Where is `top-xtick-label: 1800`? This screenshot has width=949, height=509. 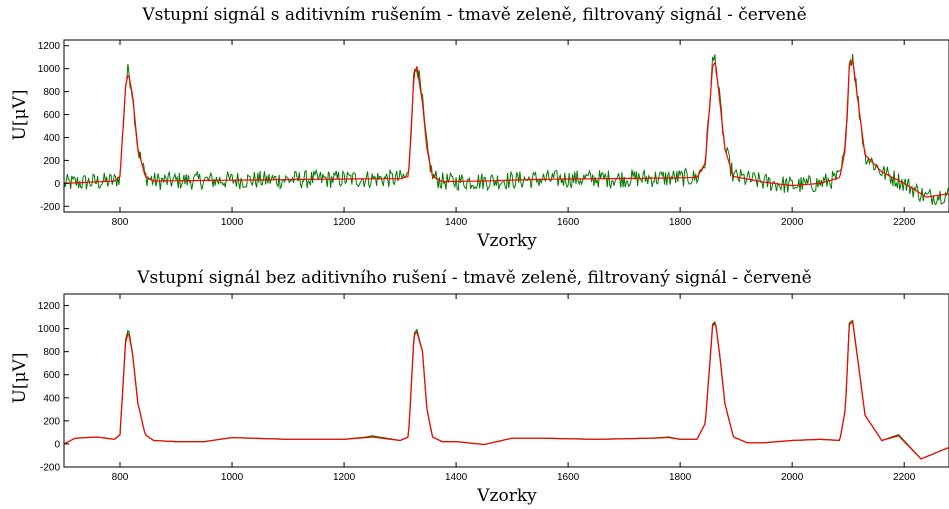
top-xtick-label: 1800 is located at coordinates (680, 222).